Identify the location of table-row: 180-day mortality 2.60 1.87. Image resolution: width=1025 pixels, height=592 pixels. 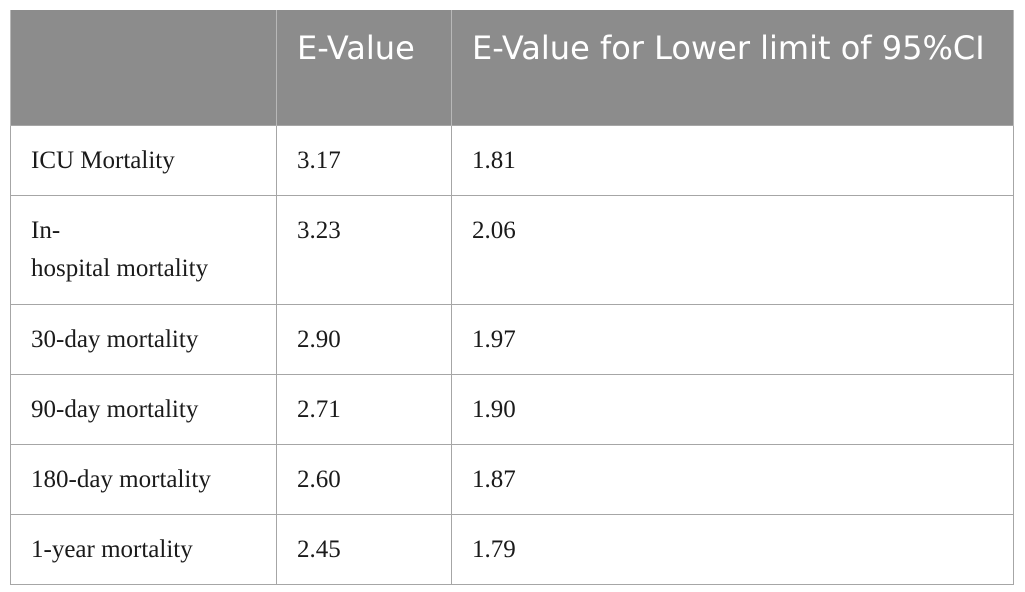
(512, 479).